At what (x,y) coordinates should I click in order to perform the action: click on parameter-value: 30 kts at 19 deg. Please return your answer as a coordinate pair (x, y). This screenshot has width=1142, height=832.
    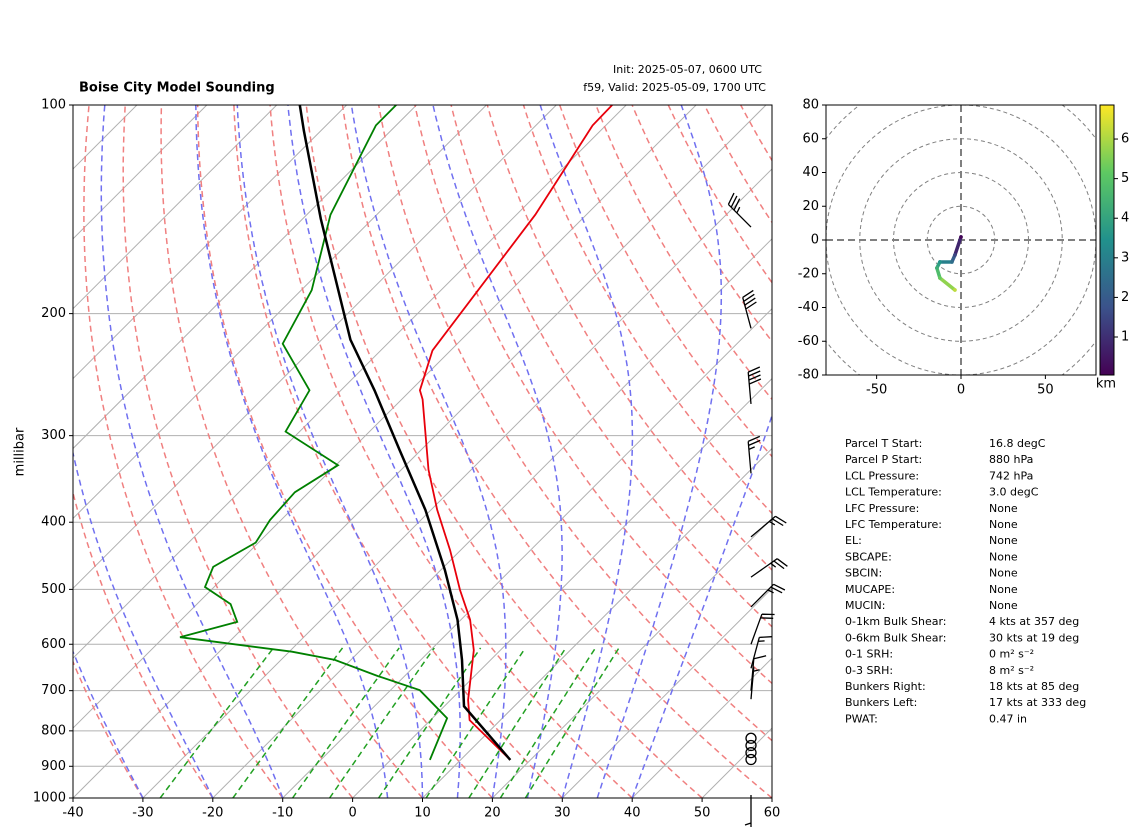
    Looking at the image, I should click on (1034, 637).